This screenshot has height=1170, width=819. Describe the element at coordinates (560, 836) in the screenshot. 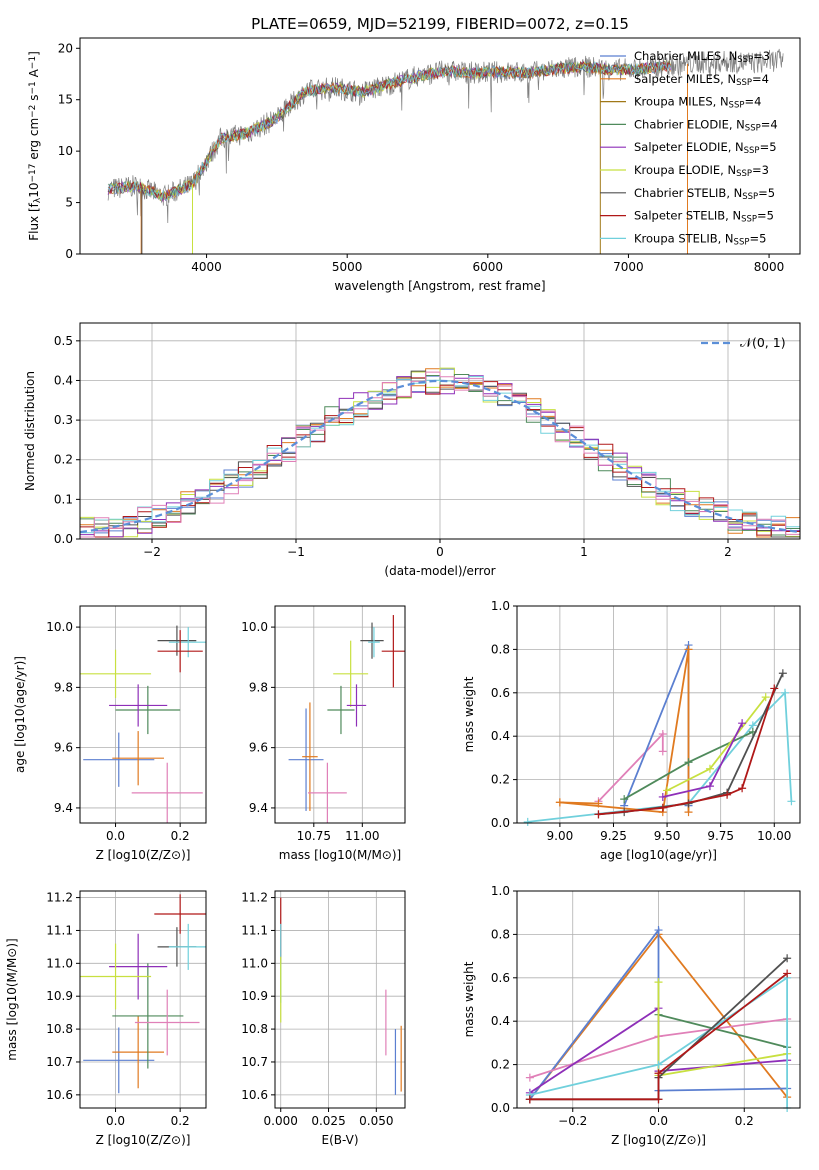

I see `weight_vs_age-xtick-label: 9.00` at that location.